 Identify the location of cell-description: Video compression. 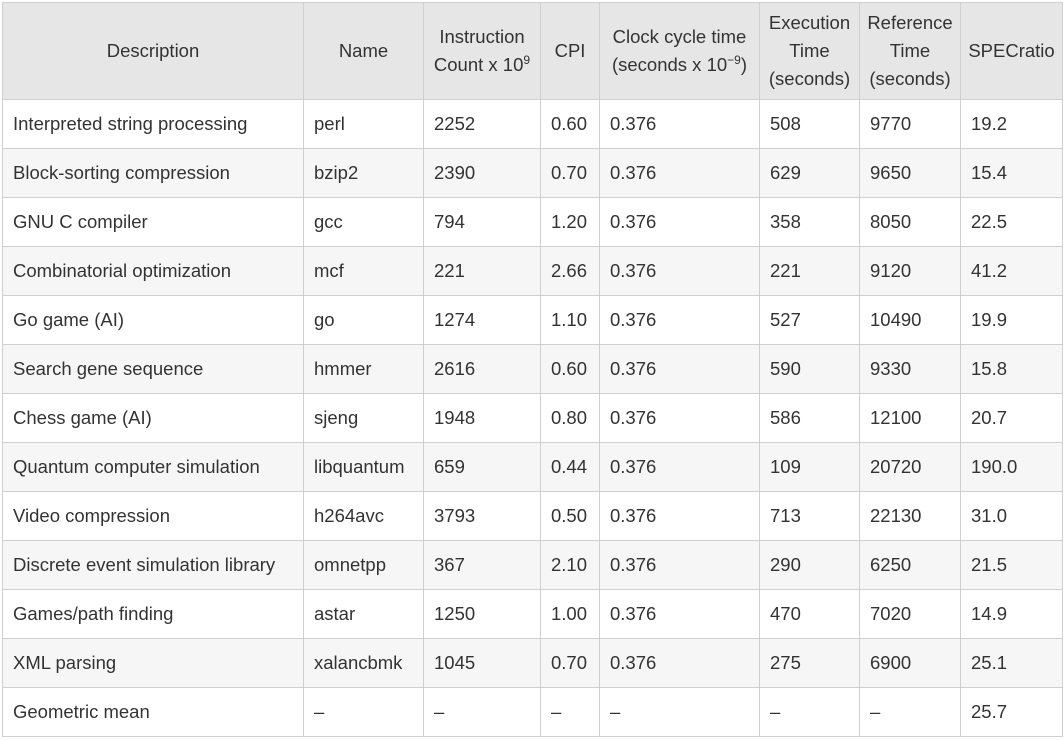
(153, 516).